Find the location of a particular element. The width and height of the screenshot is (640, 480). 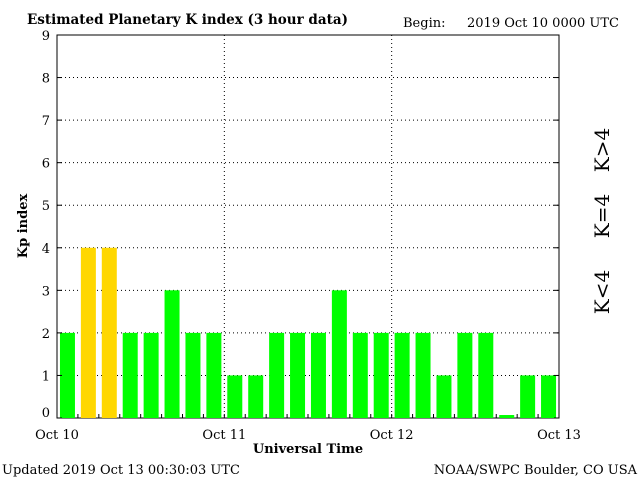

x-axis-label: Universal Time is located at coordinates (308, 449).